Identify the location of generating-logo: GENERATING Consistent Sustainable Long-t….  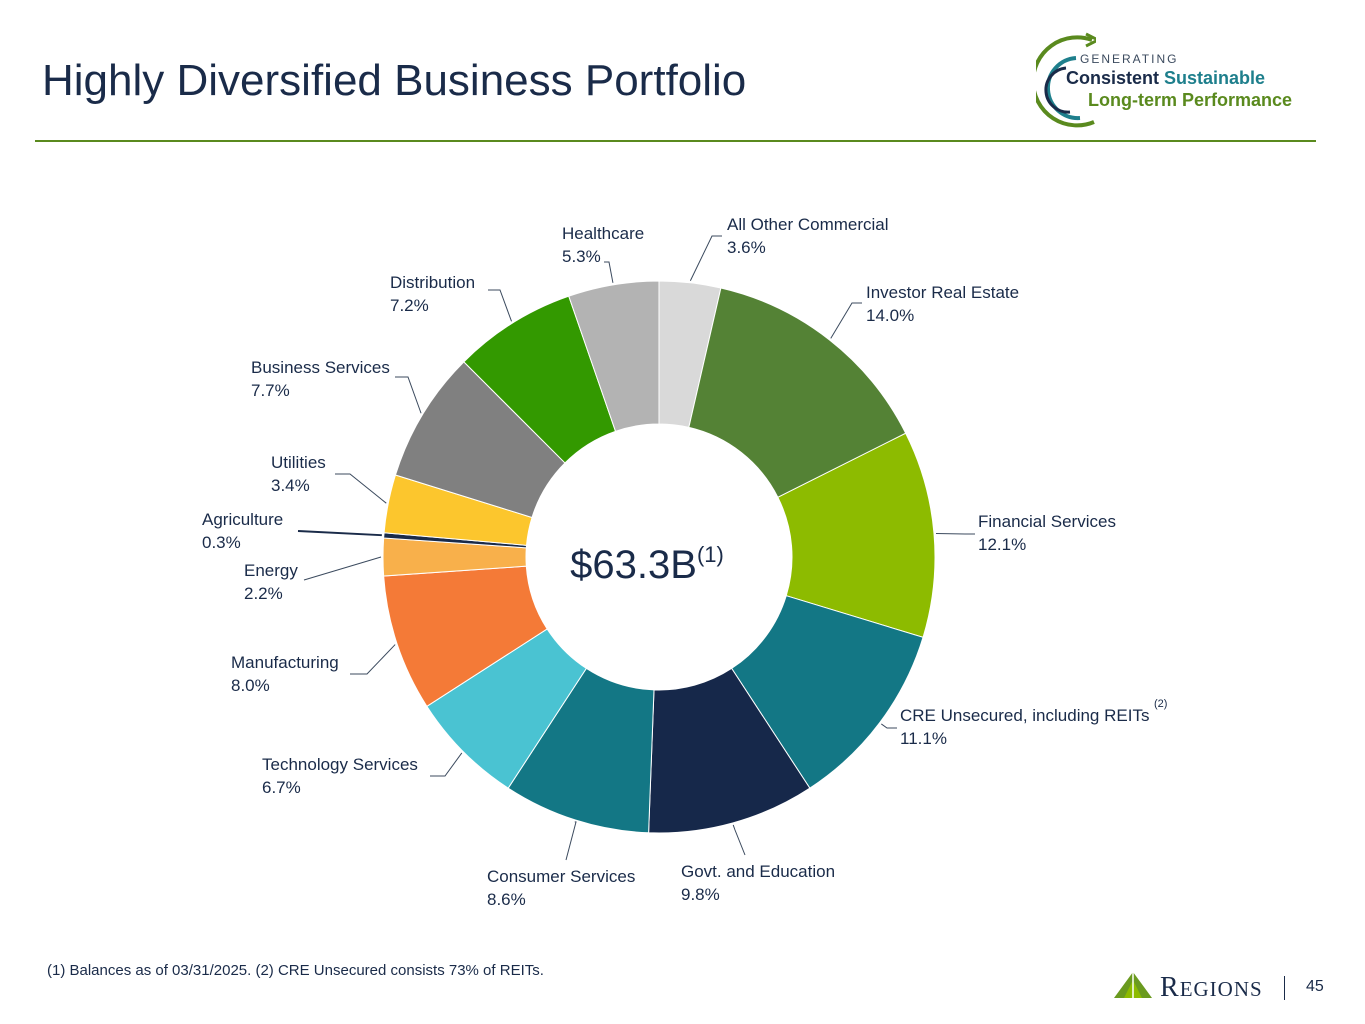
(1181, 80).